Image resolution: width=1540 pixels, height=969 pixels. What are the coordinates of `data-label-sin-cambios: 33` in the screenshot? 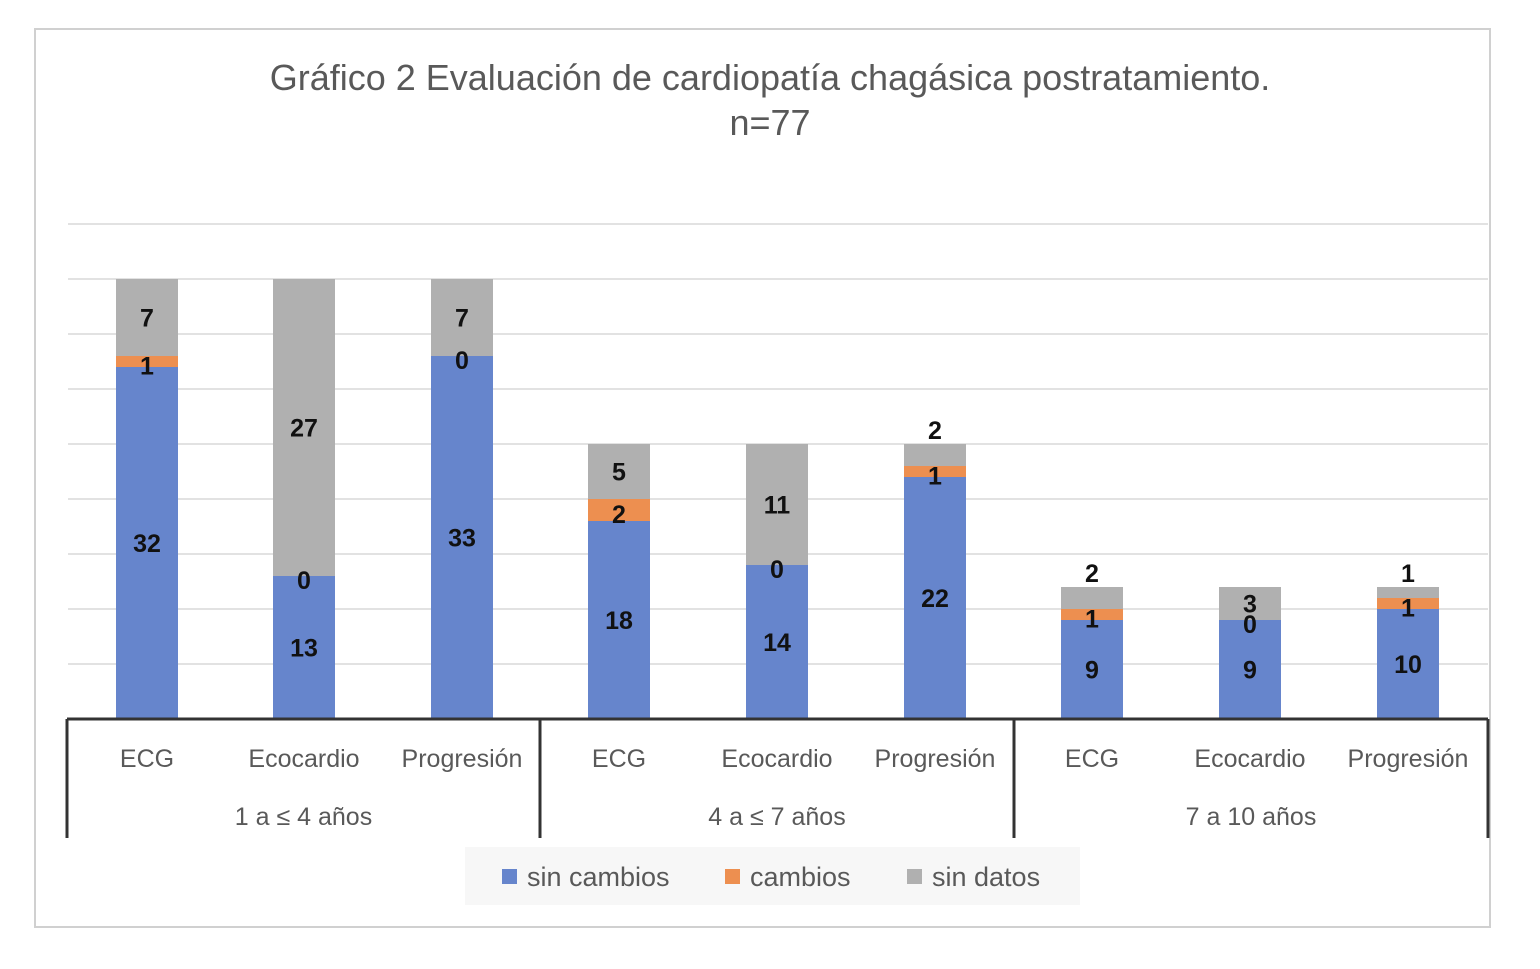 It's located at (462, 539).